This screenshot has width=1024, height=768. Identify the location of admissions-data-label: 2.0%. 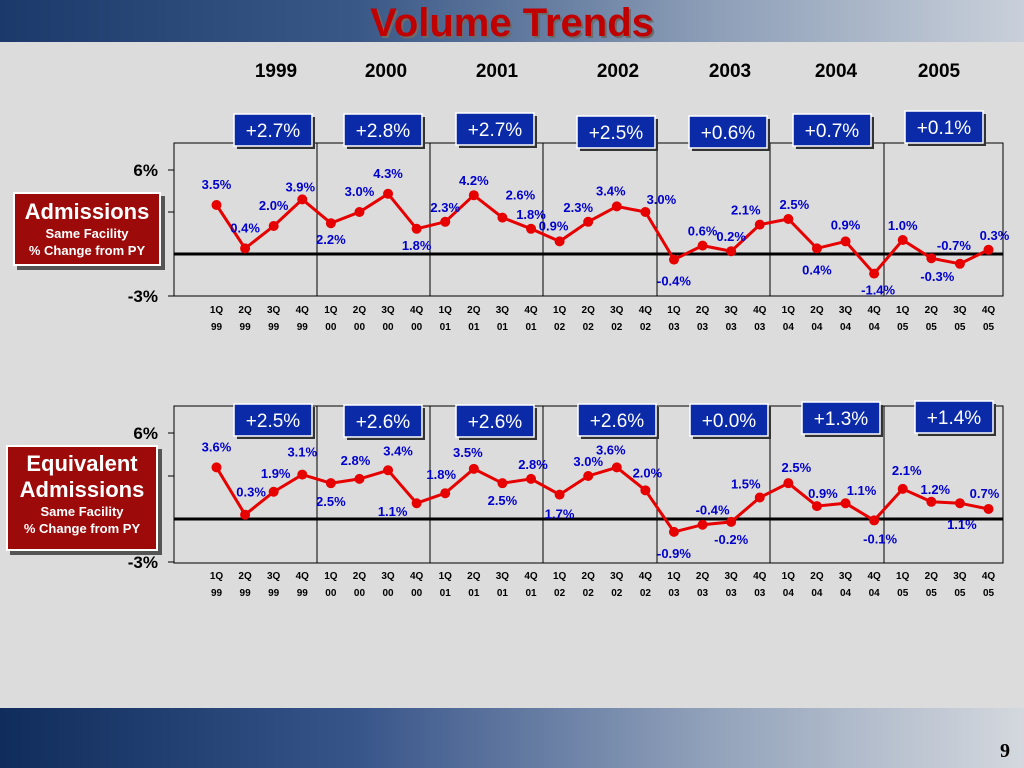
(274, 205).